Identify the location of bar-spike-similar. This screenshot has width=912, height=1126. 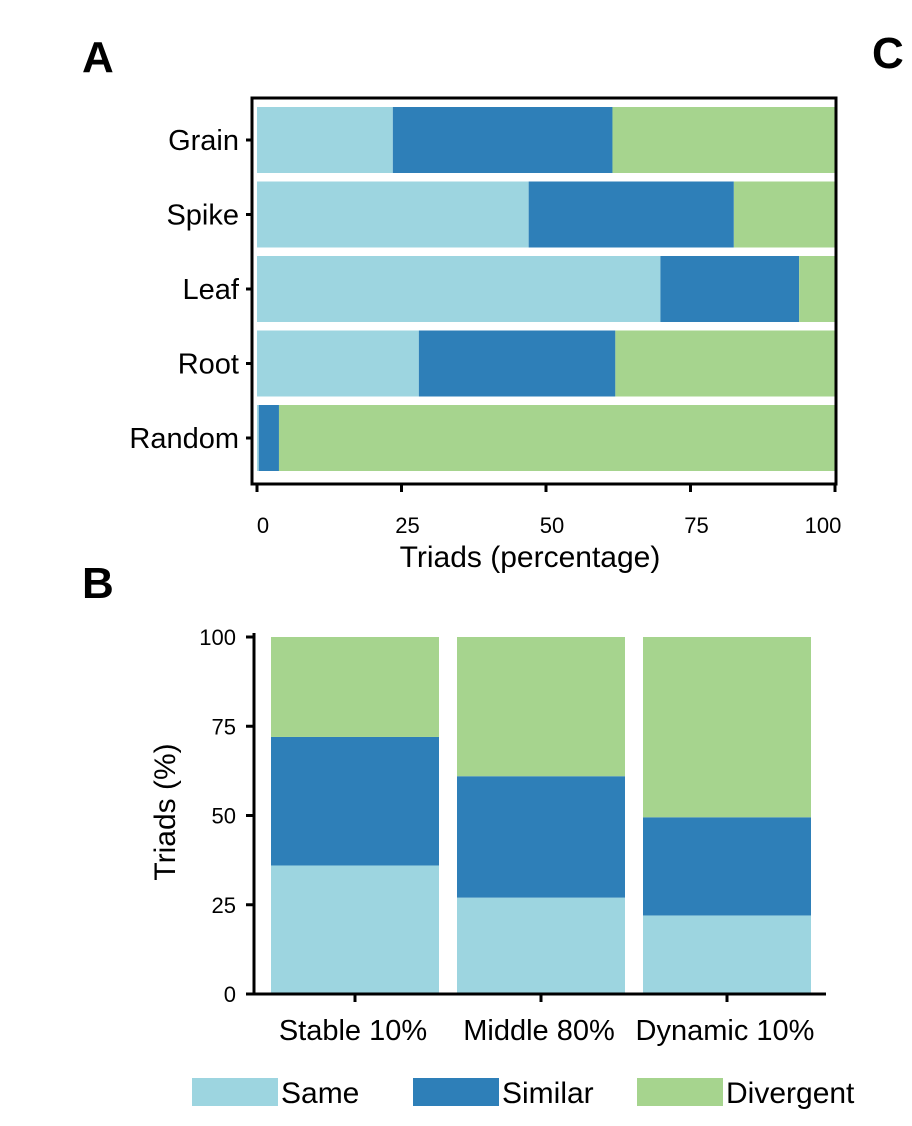
(631, 214).